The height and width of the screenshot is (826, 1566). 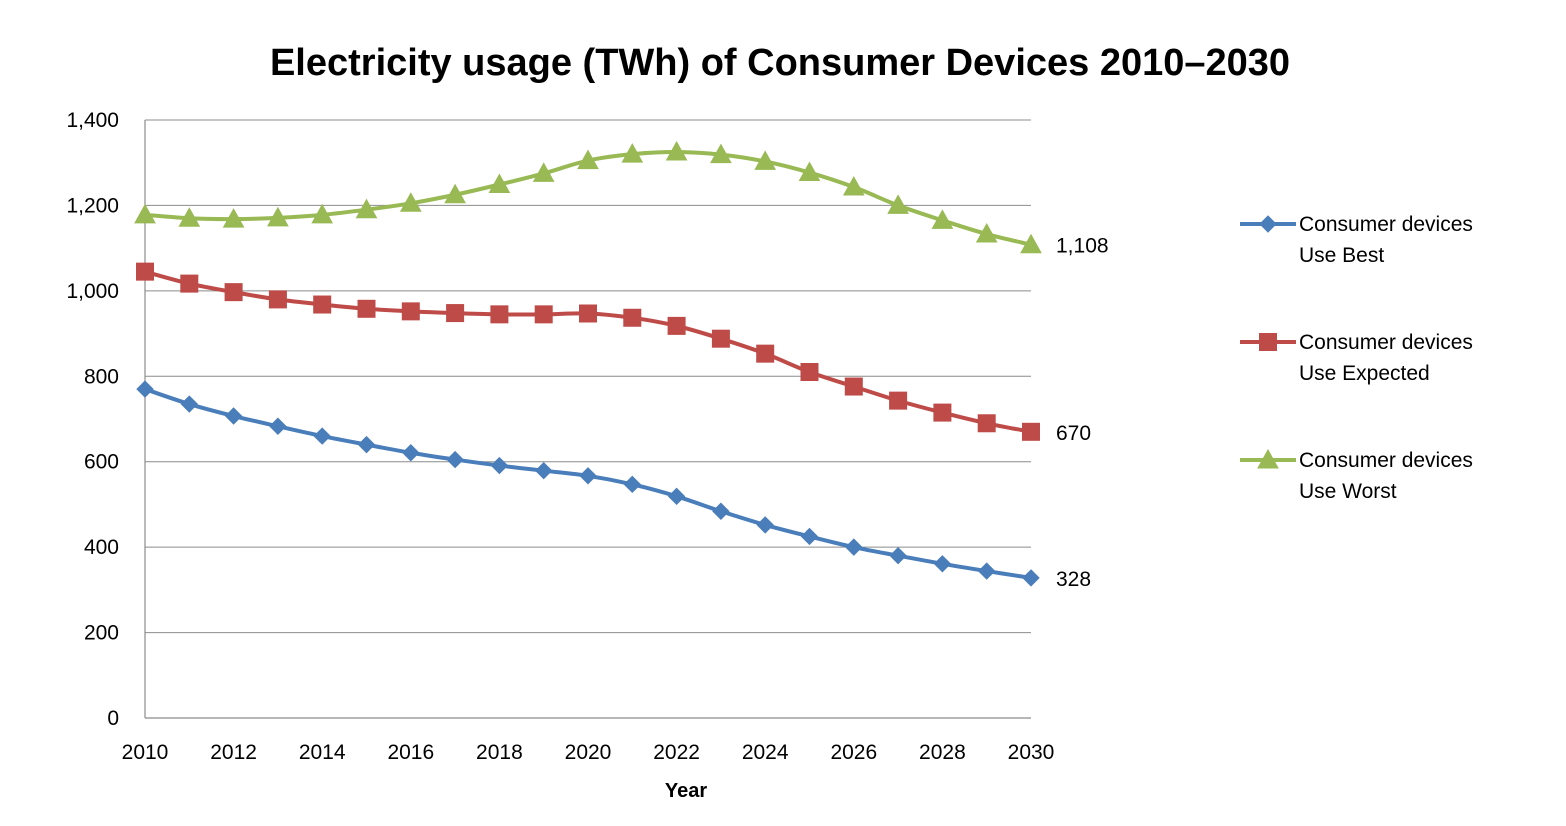 I want to click on data-labels: 328 670 1,108, so click(x=1082, y=413).